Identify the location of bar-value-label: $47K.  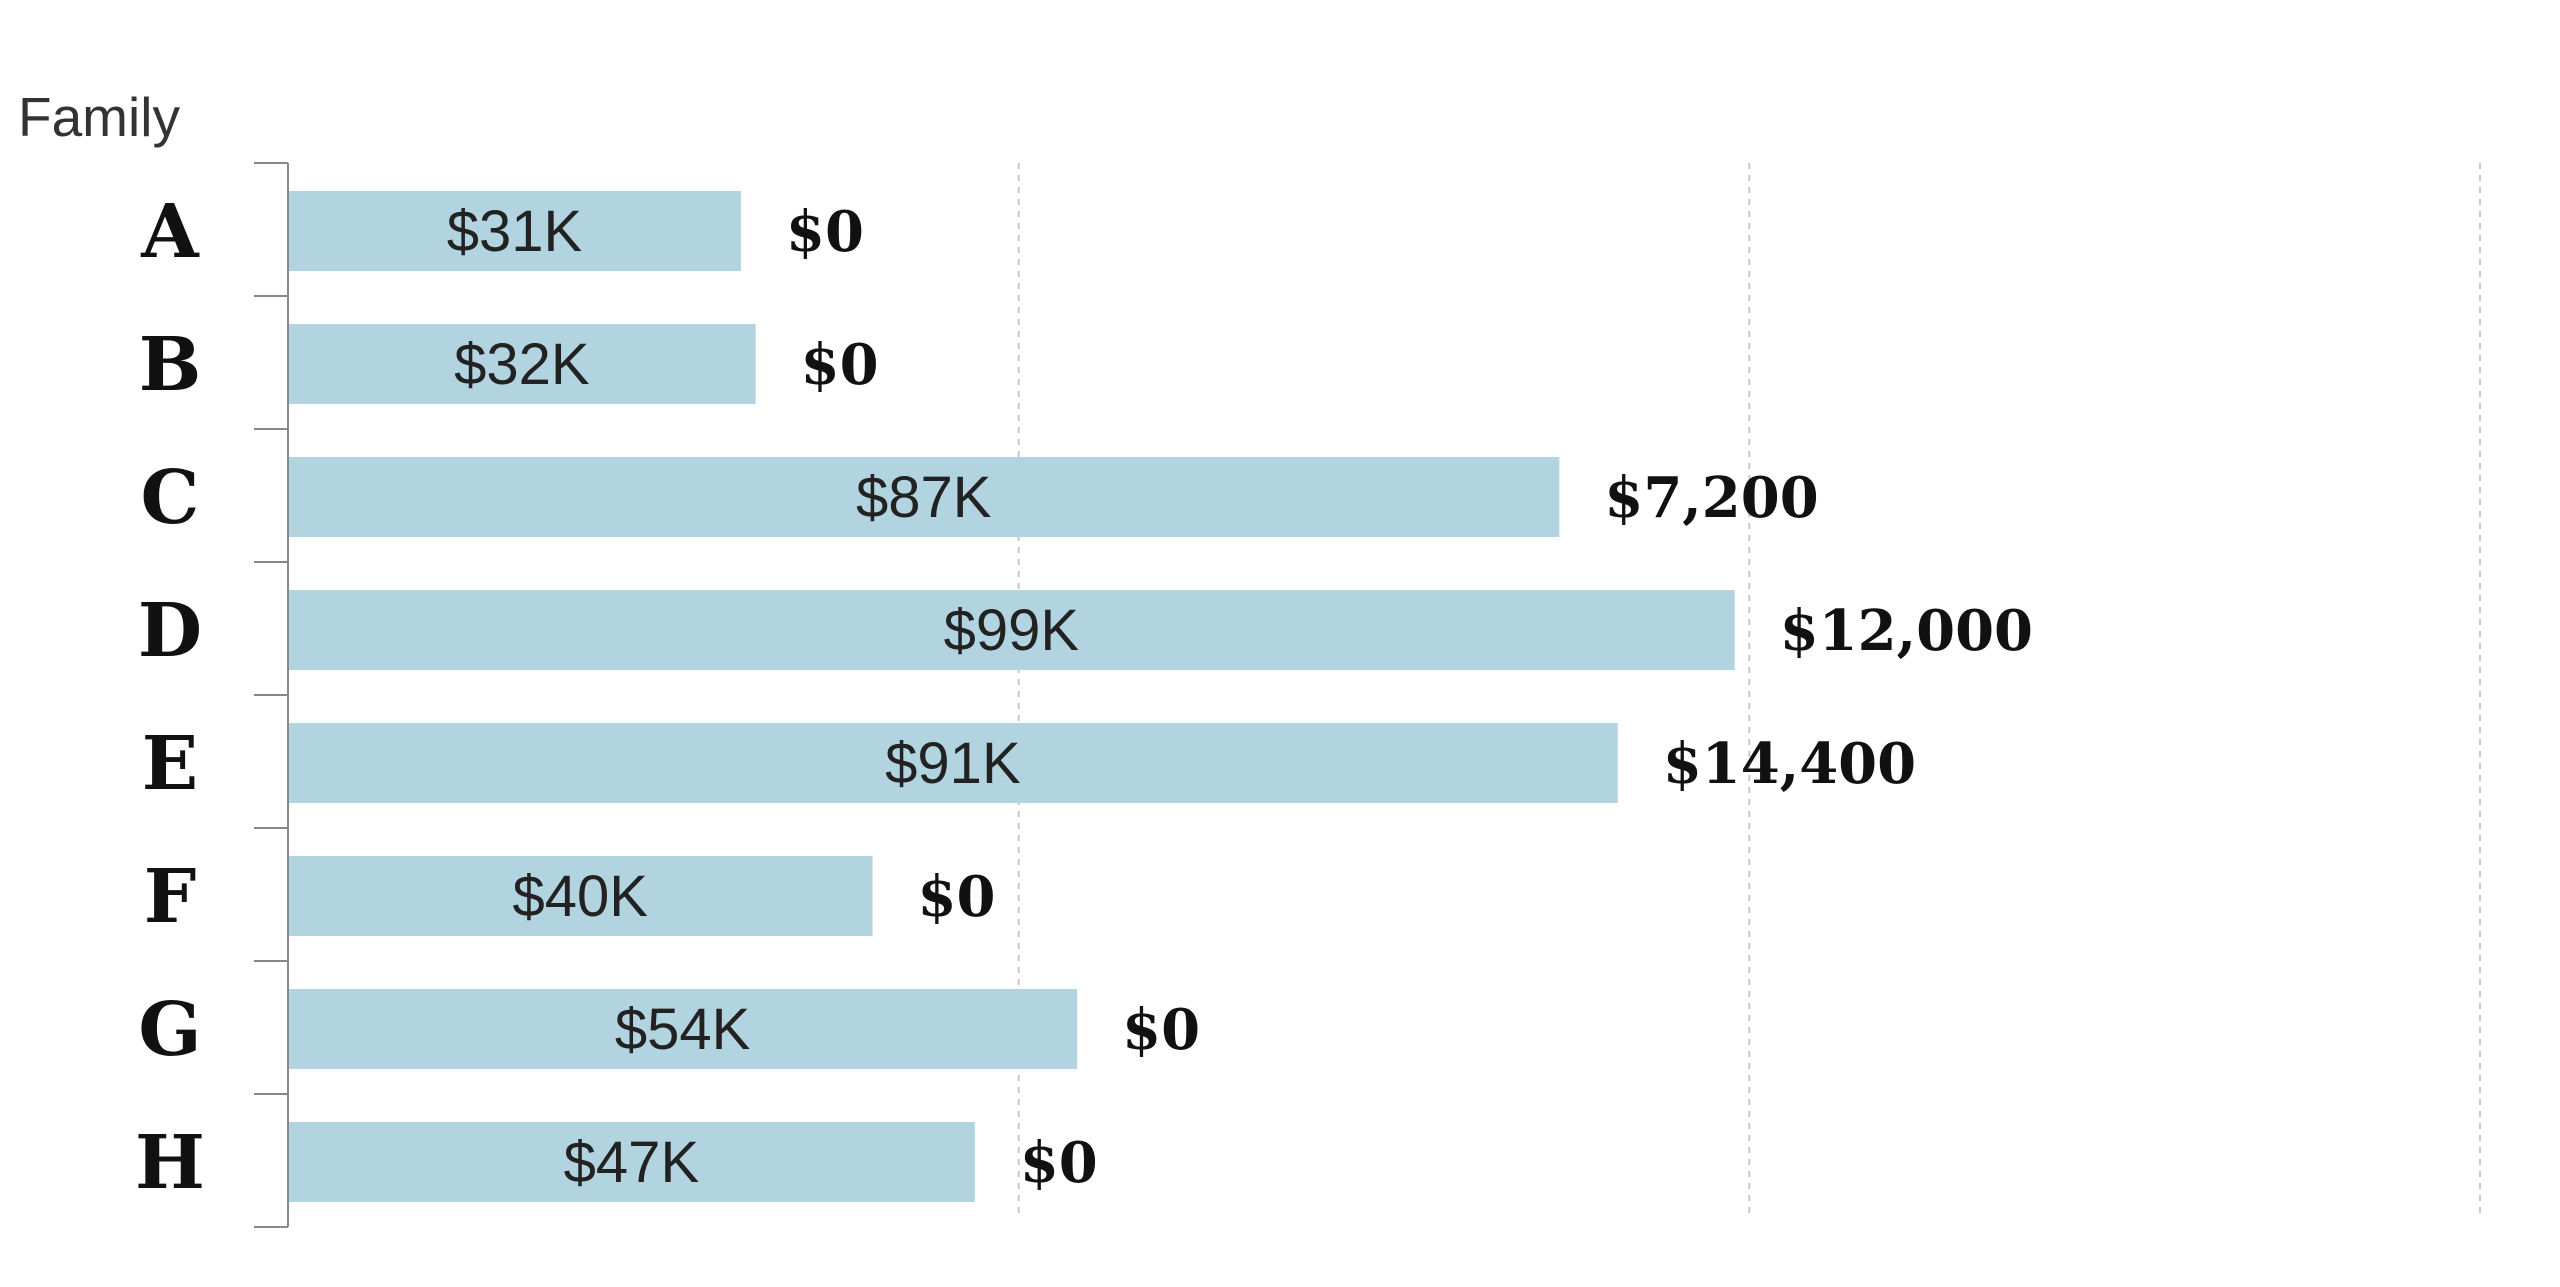
(632, 1162).